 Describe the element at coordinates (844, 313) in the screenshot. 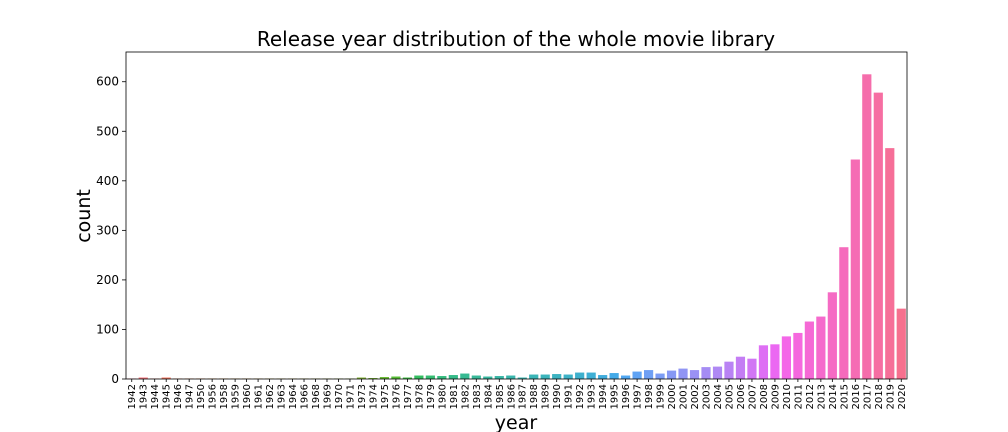

I see `bar-2015` at that location.